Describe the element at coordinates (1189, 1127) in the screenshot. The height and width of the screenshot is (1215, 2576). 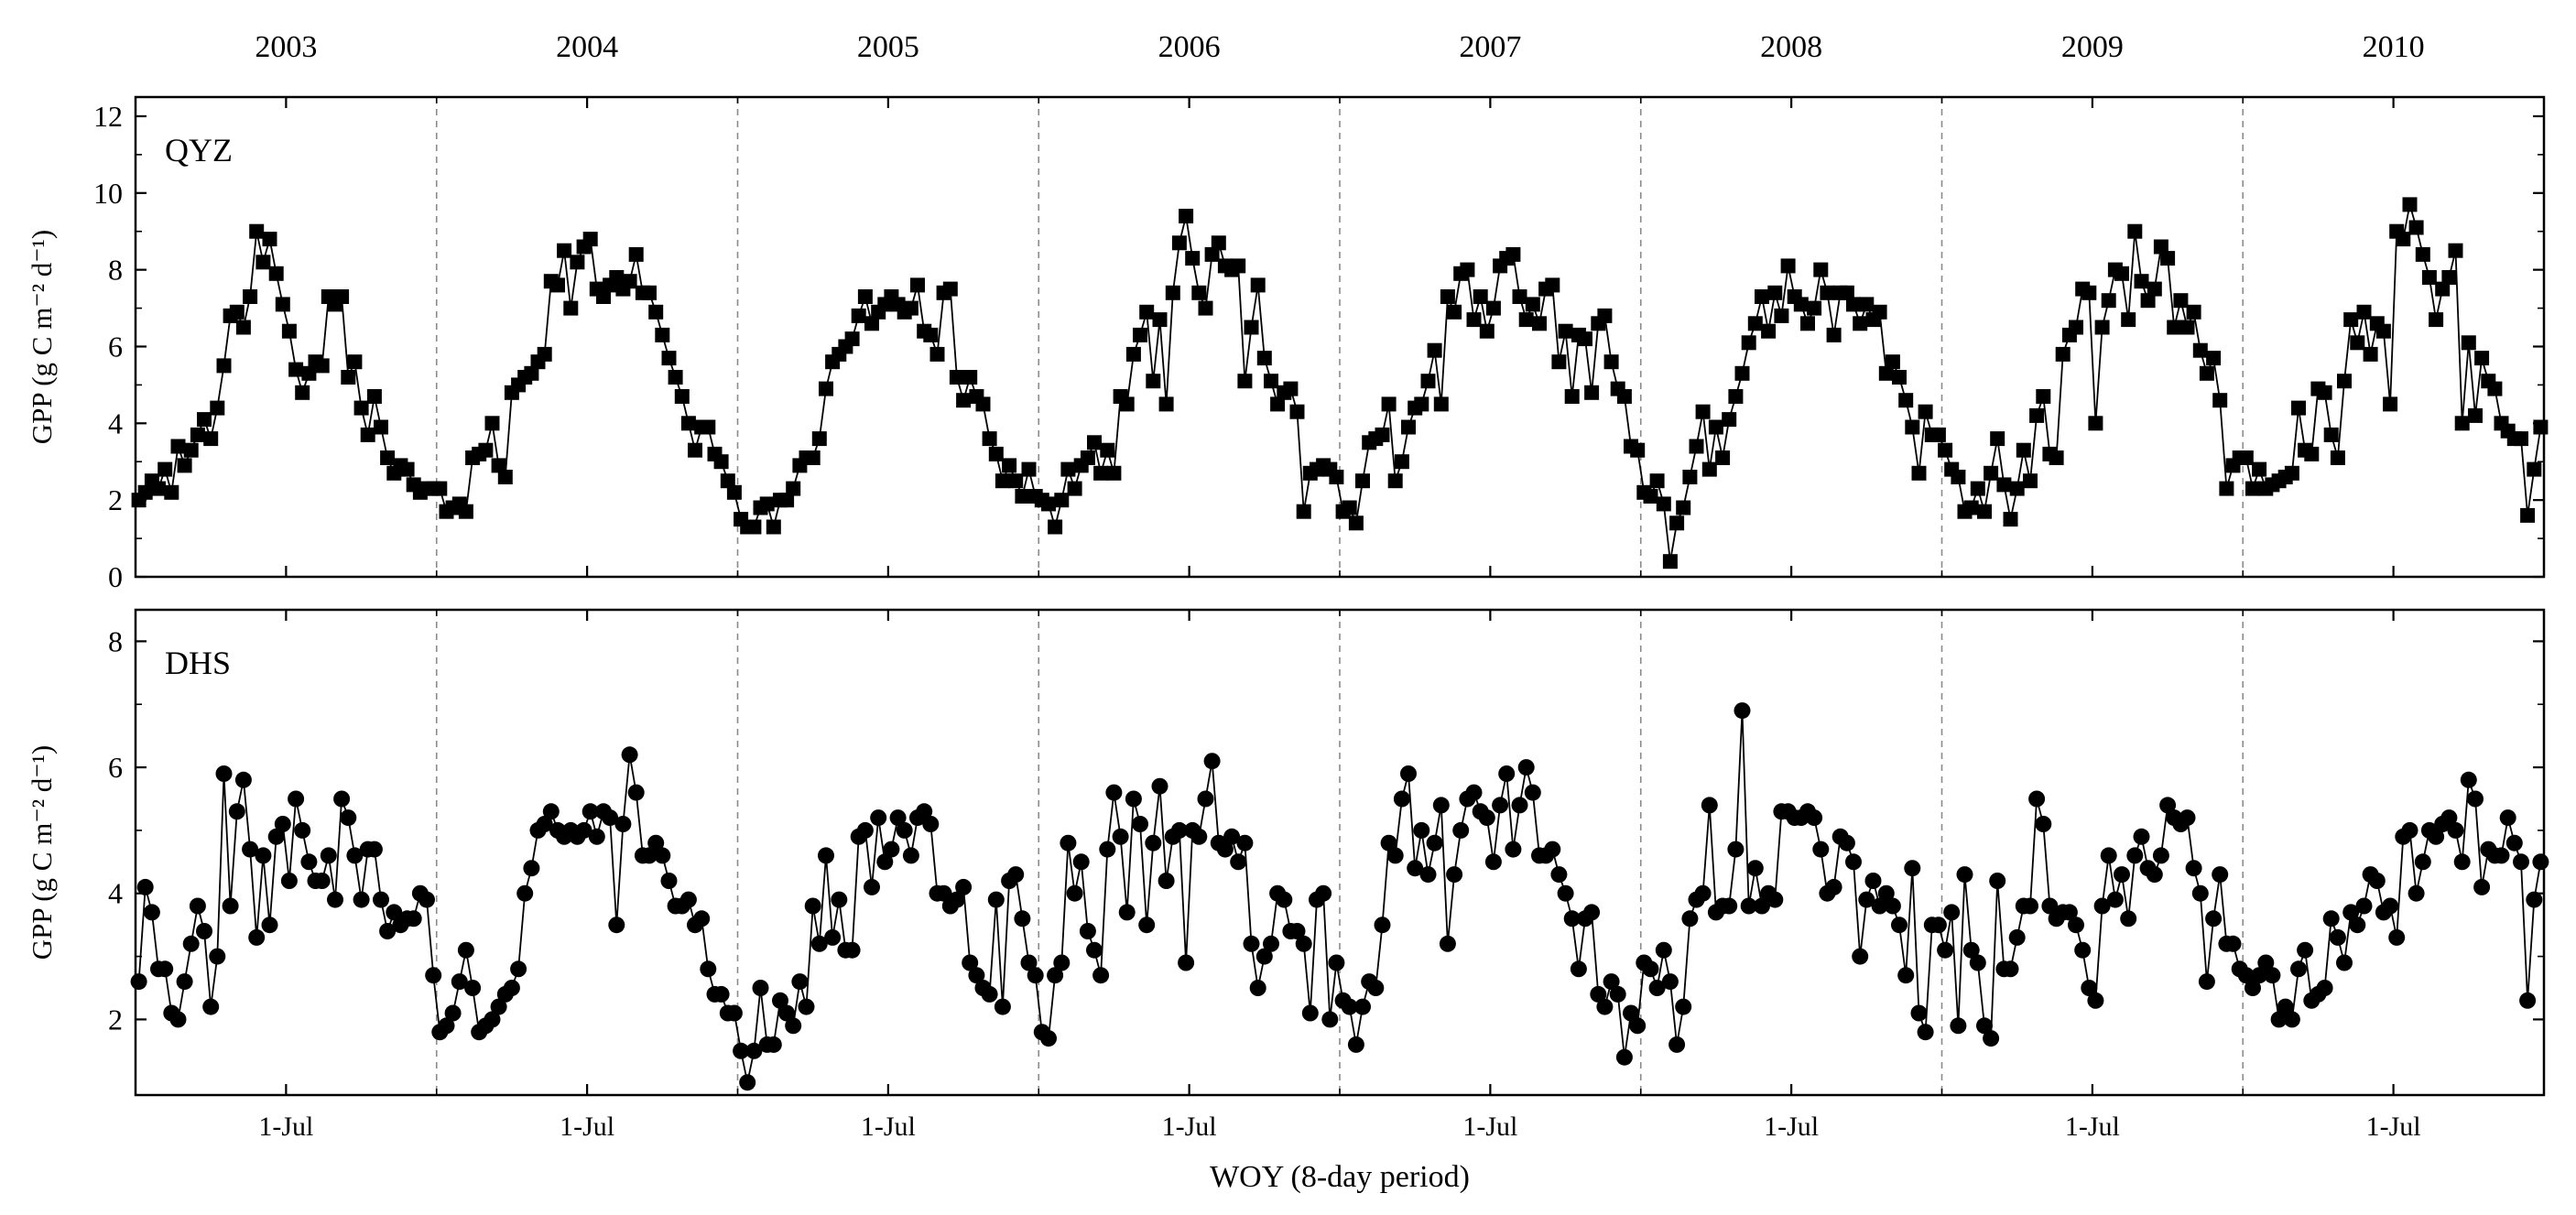
I see `x-tick-label-2006: 1-Jul` at that location.